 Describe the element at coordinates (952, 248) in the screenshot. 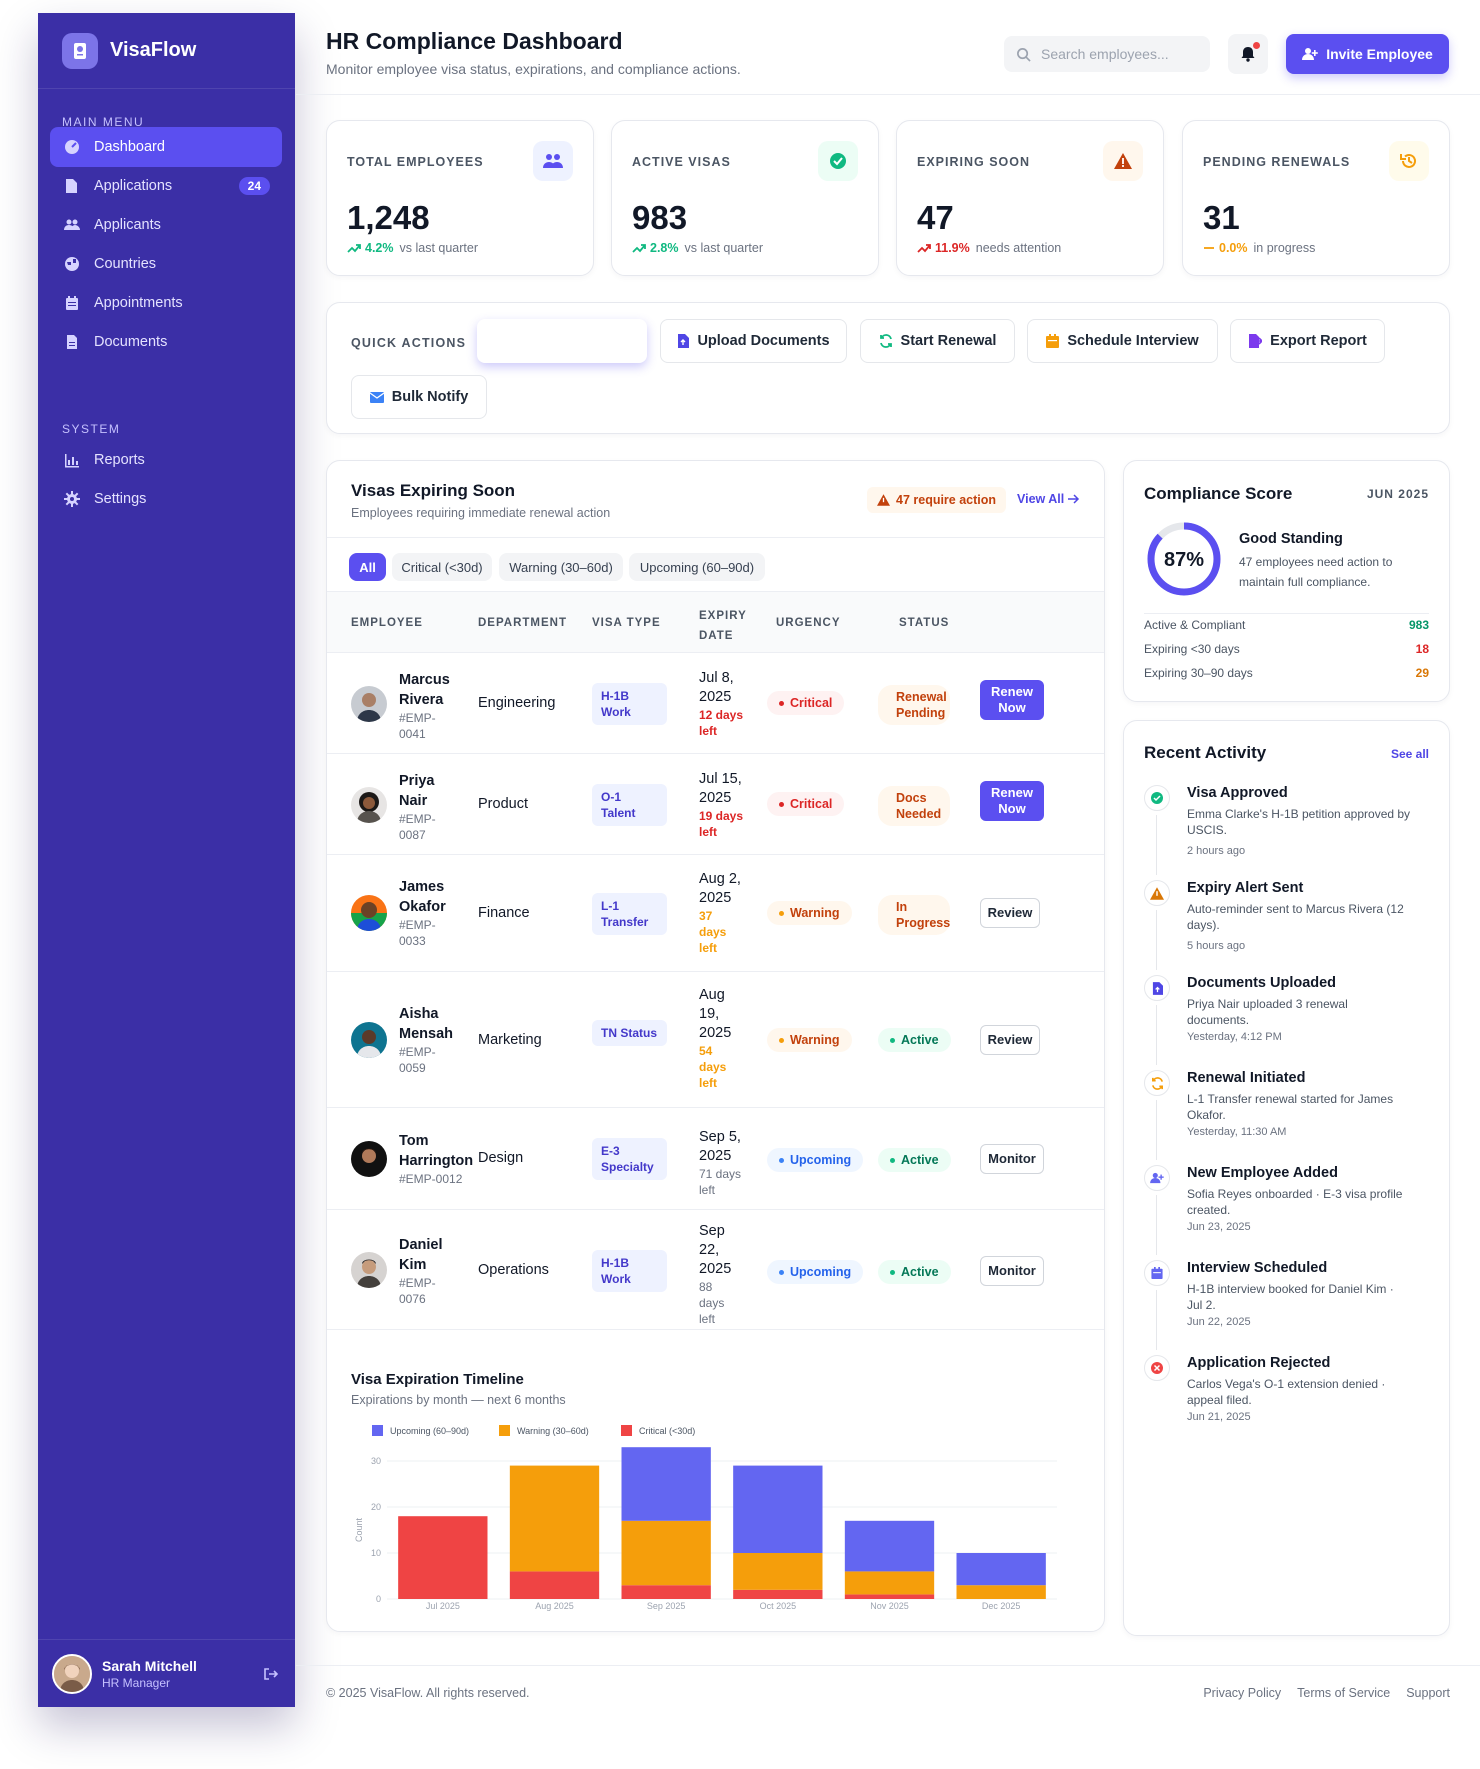

I see `stat-trend-pct: 11.9%` at that location.